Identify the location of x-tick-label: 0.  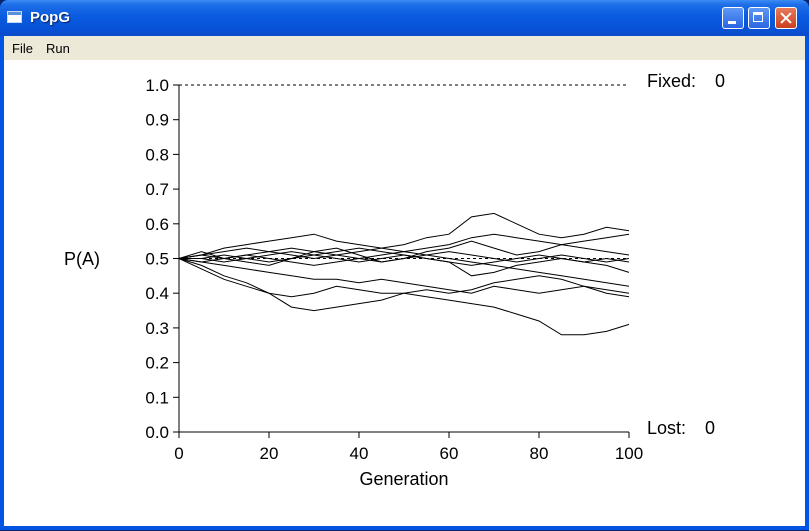
(178, 453).